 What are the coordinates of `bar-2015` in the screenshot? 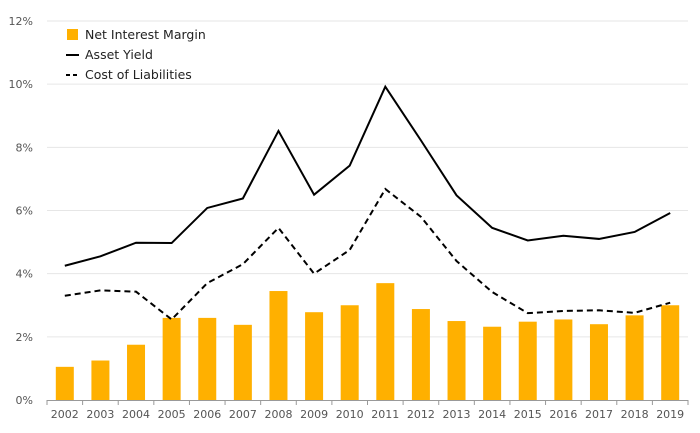 It's located at (527, 360).